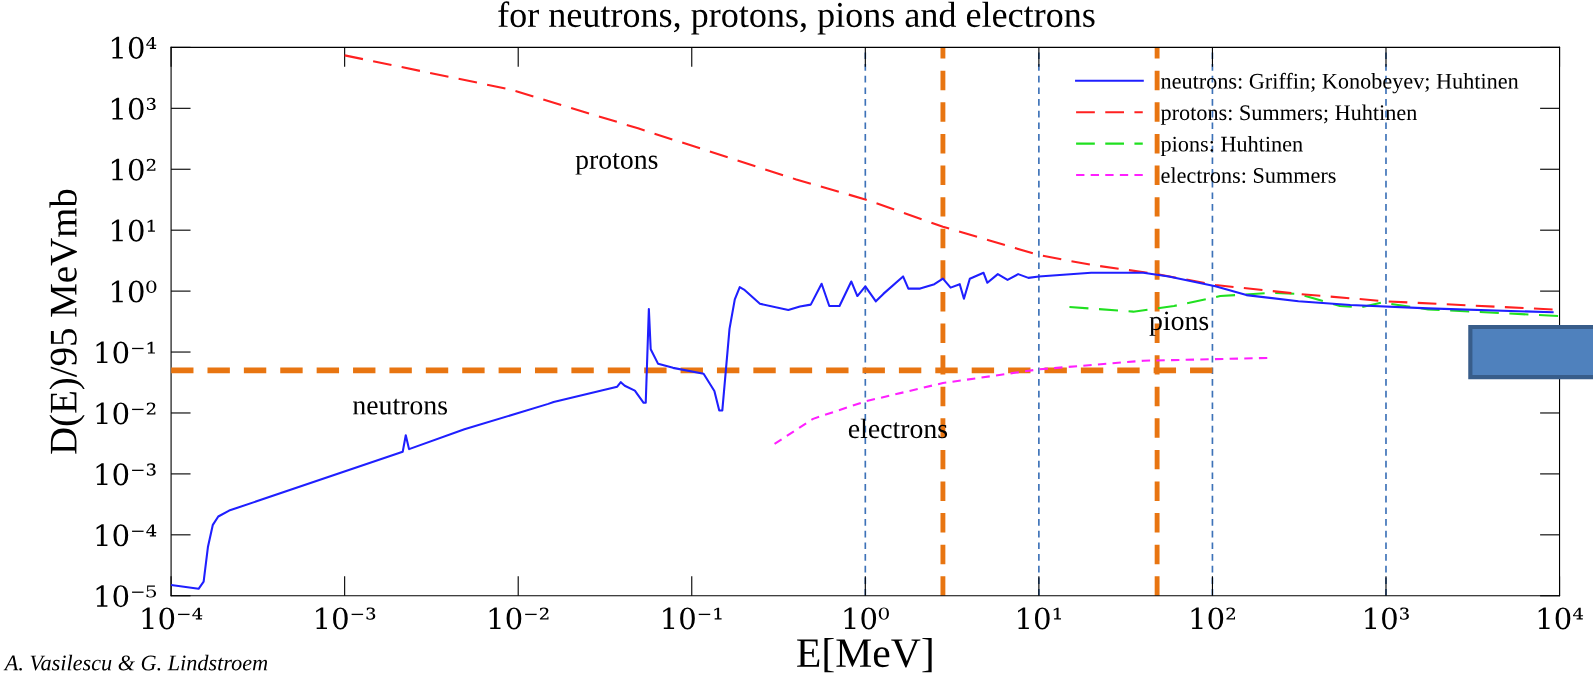 This screenshot has height=677, width=1593. What do you see at coordinates (67, 321) in the screenshot?
I see `y-axis-title: D(E)/95 MeVmb` at bounding box center [67, 321].